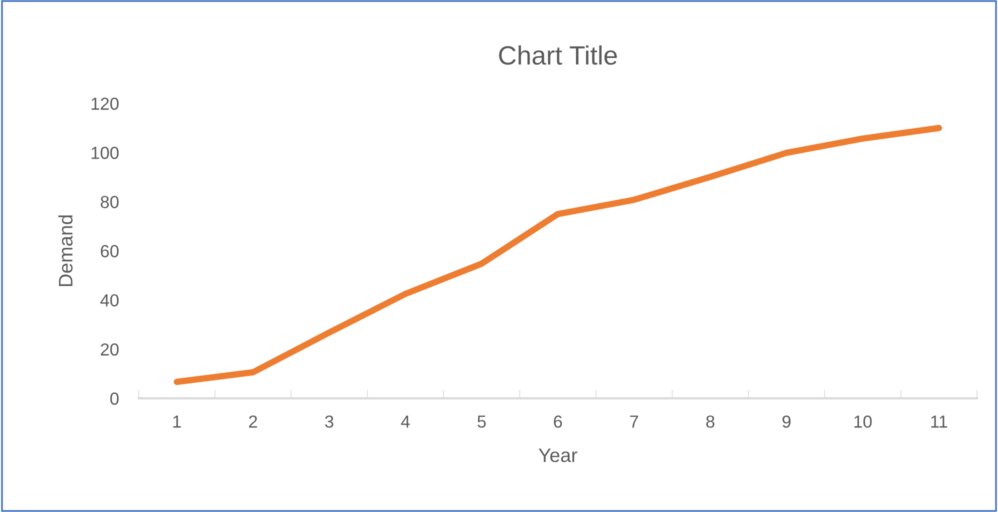 The height and width of the screenshot is (512, 998). Describe the element at coordinates (105, 153) in the screenshot. I see `y-tick-label: 100` at that location.